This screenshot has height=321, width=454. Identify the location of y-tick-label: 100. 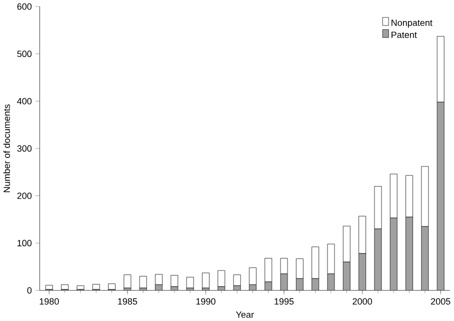
(25, 243).